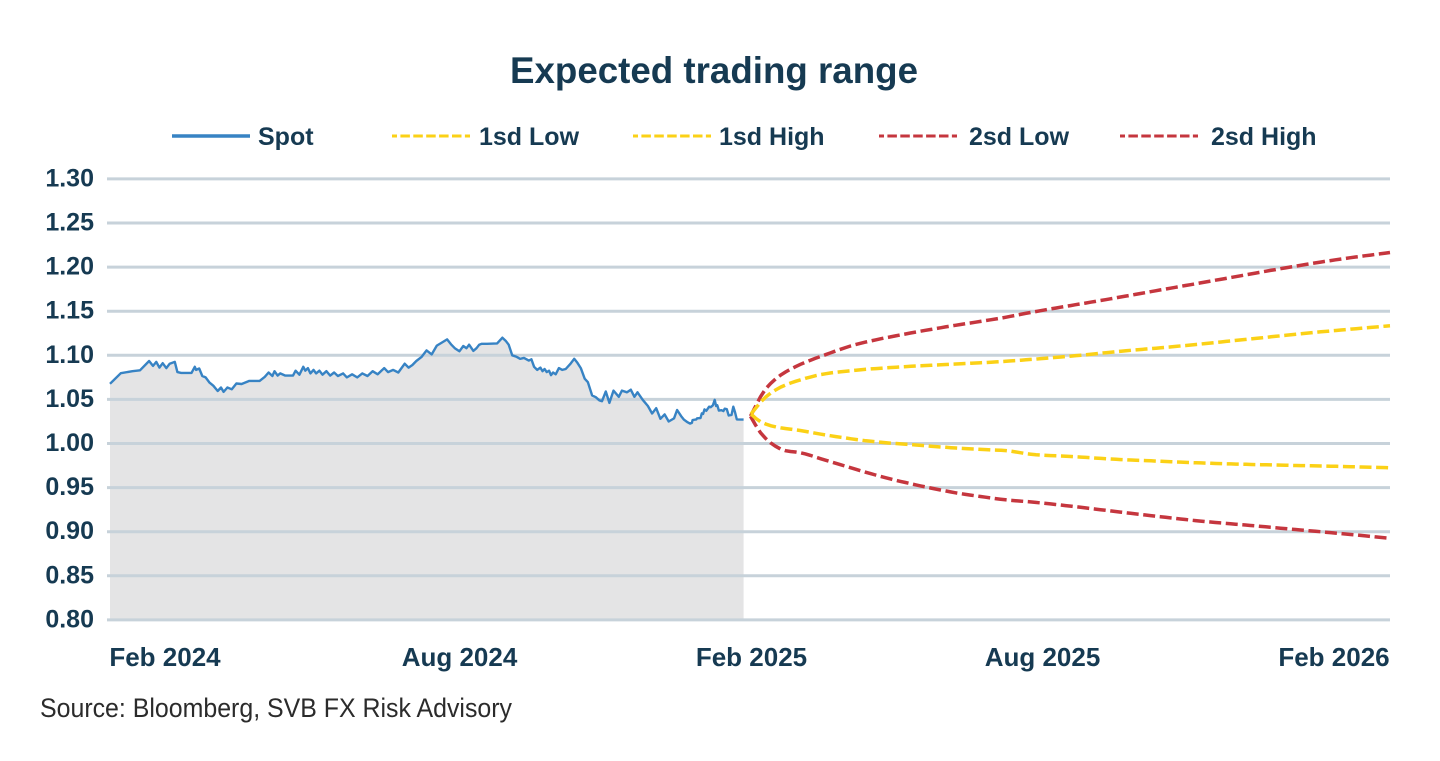 The height and width of the screenshot is (761, 1440). Describe the element at coordinates (69, 223) in the screenshot. I see `svg-text: 1.25` at that location.